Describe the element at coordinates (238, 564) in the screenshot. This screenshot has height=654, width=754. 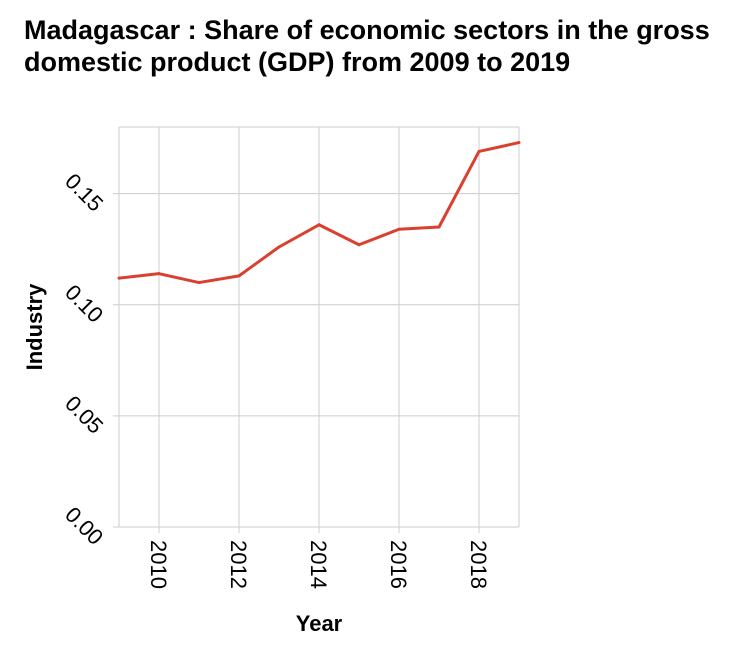
I see `x-tick-label: 2012` at that location.